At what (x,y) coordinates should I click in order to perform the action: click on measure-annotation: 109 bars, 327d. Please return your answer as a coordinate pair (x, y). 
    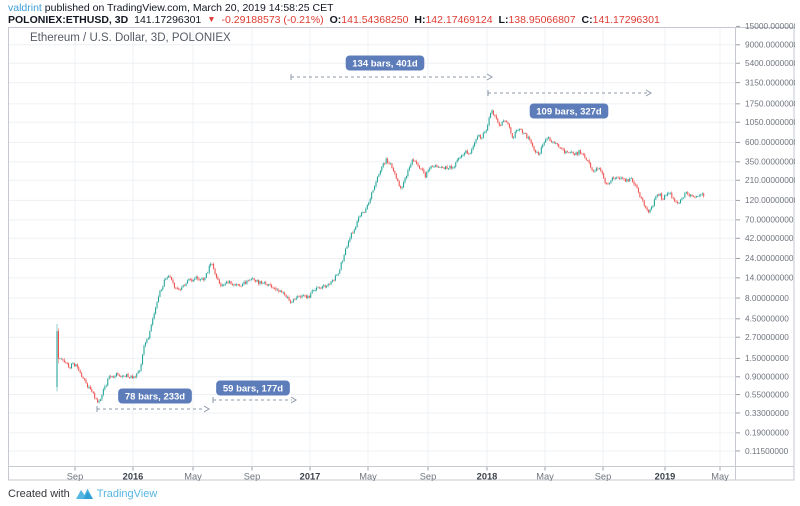
    Looking at the image, I should click on (569, 104).